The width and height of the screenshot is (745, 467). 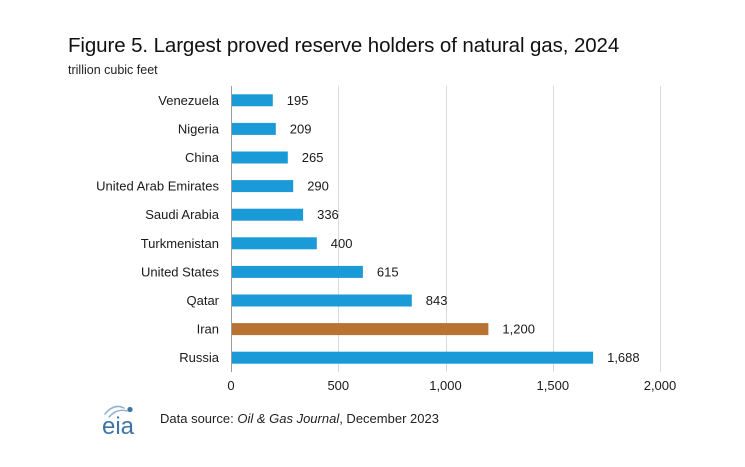 What do you see at coordinates (388, 271) in the screenshot?
I see `value-label: 615` at bounding box center [388, 271].